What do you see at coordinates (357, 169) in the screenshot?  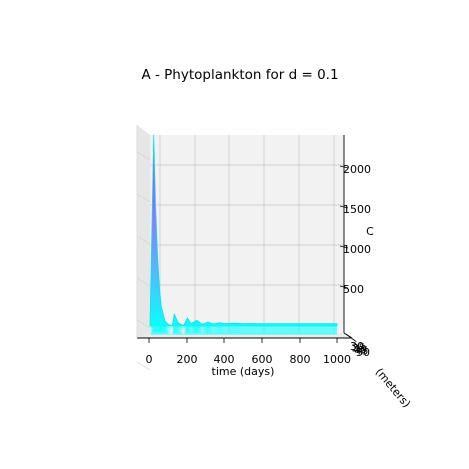 I see `z-tick-label: 2000` at bounding box center [357, 169].